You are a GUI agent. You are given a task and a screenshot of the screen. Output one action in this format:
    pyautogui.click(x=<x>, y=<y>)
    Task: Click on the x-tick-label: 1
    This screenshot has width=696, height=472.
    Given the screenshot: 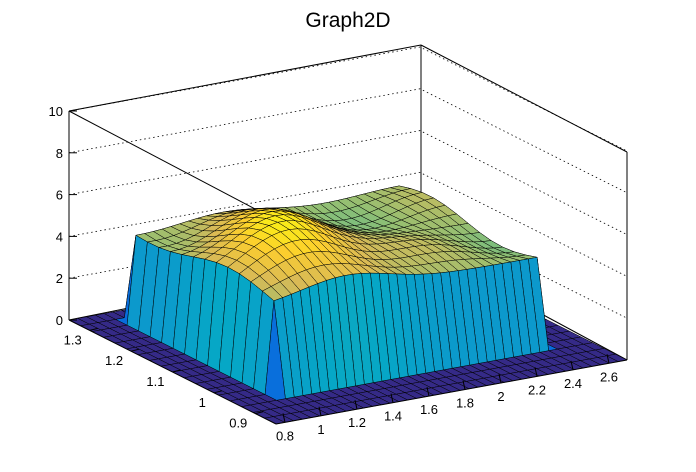 What is the action you would take?
    pyautogui.click(x=320, y=429)
    